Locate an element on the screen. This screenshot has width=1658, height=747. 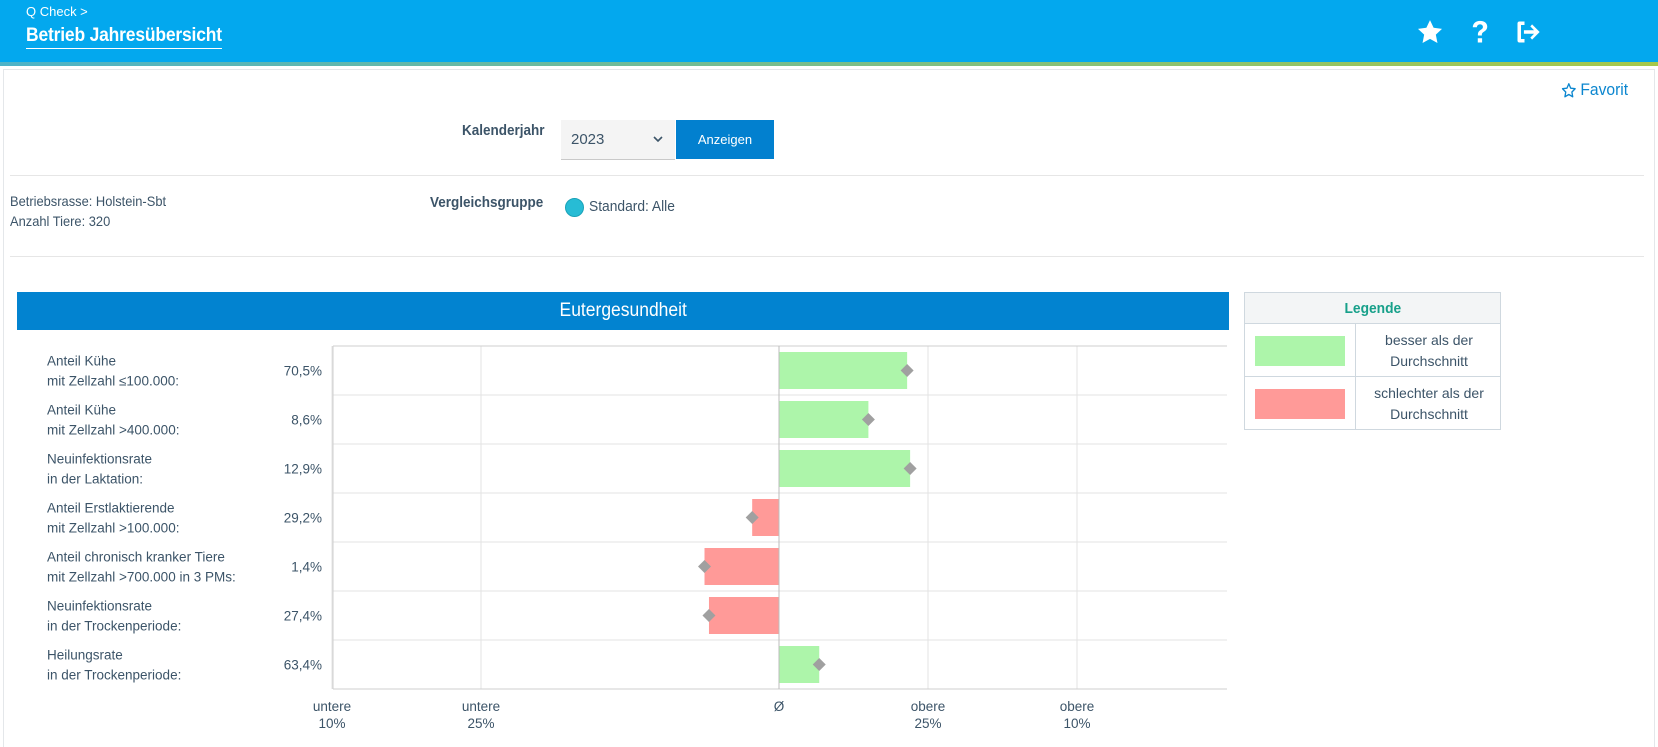
star-outline-icon is located at coordinates (1568, 90).